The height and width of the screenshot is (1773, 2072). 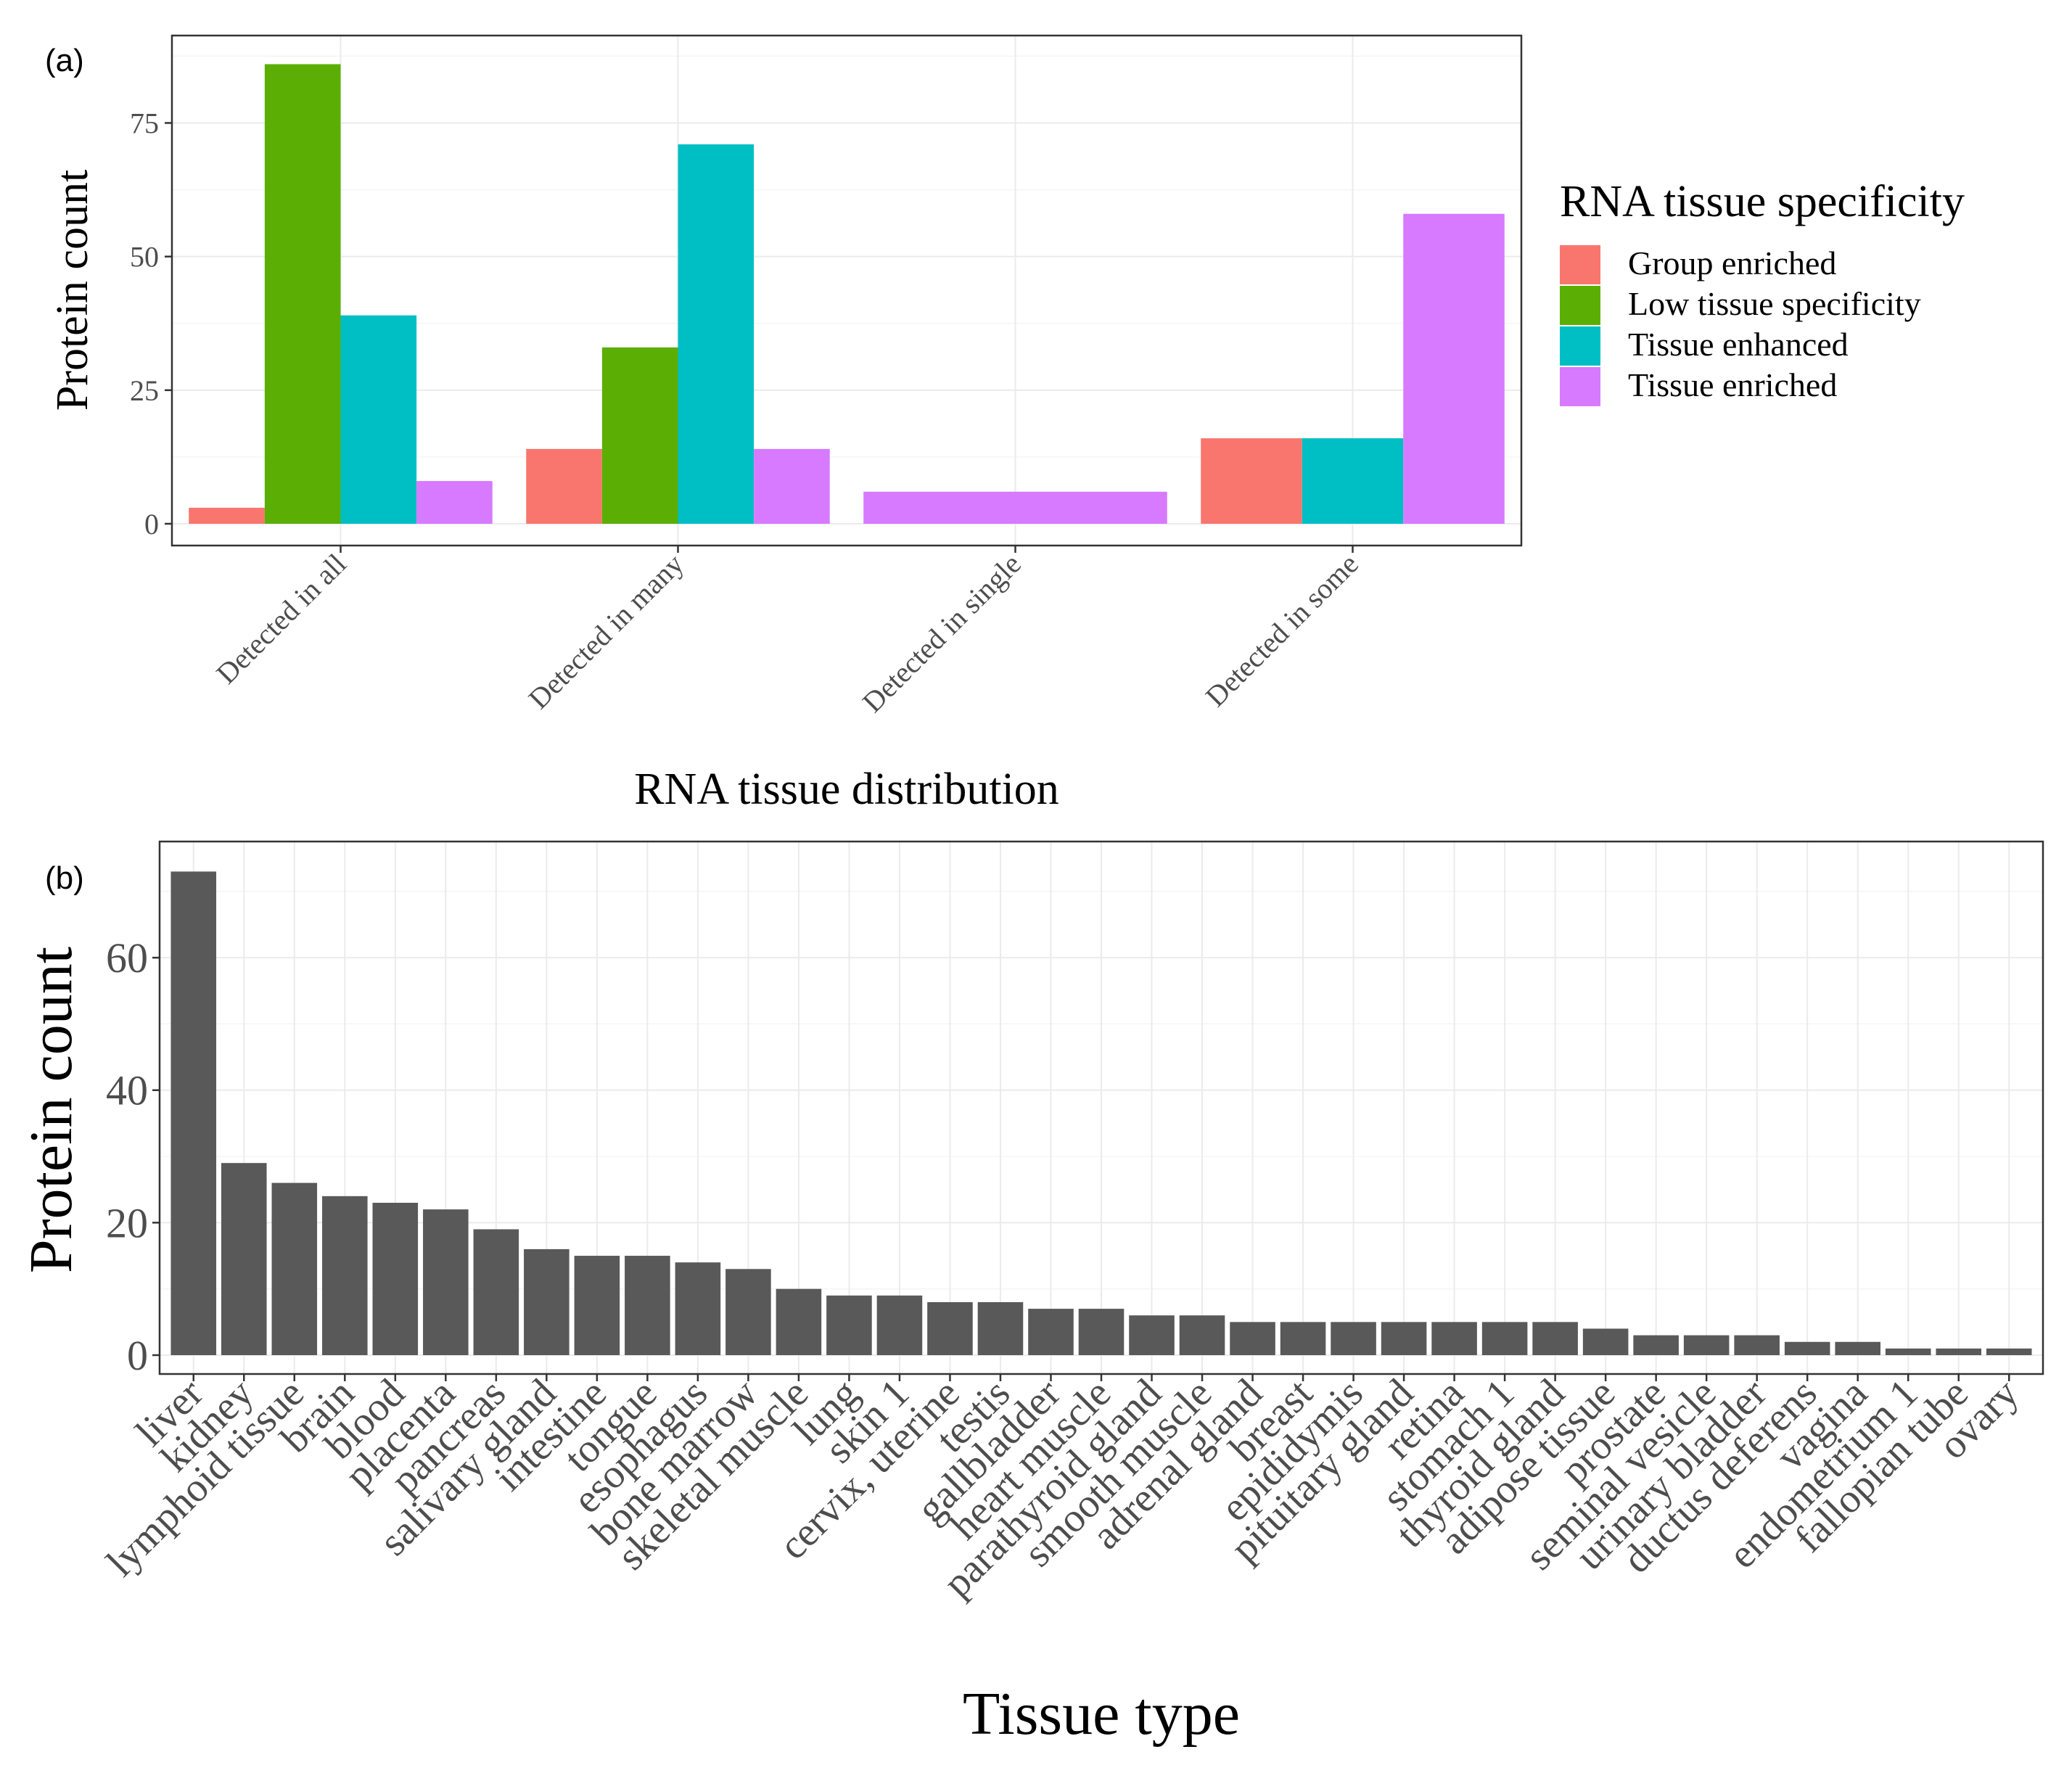 I want to click on bar-detected-in-many-tissue-enriched, so click(x=792, y=486).